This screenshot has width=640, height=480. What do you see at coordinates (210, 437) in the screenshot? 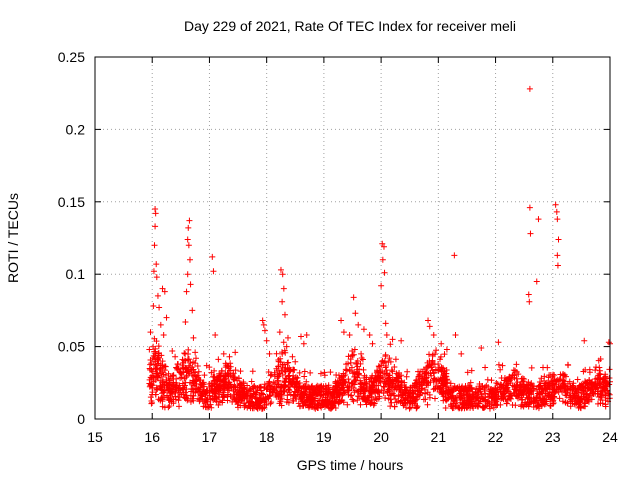
I see `x-tick-label: 17` at bounding box center [210, 437].